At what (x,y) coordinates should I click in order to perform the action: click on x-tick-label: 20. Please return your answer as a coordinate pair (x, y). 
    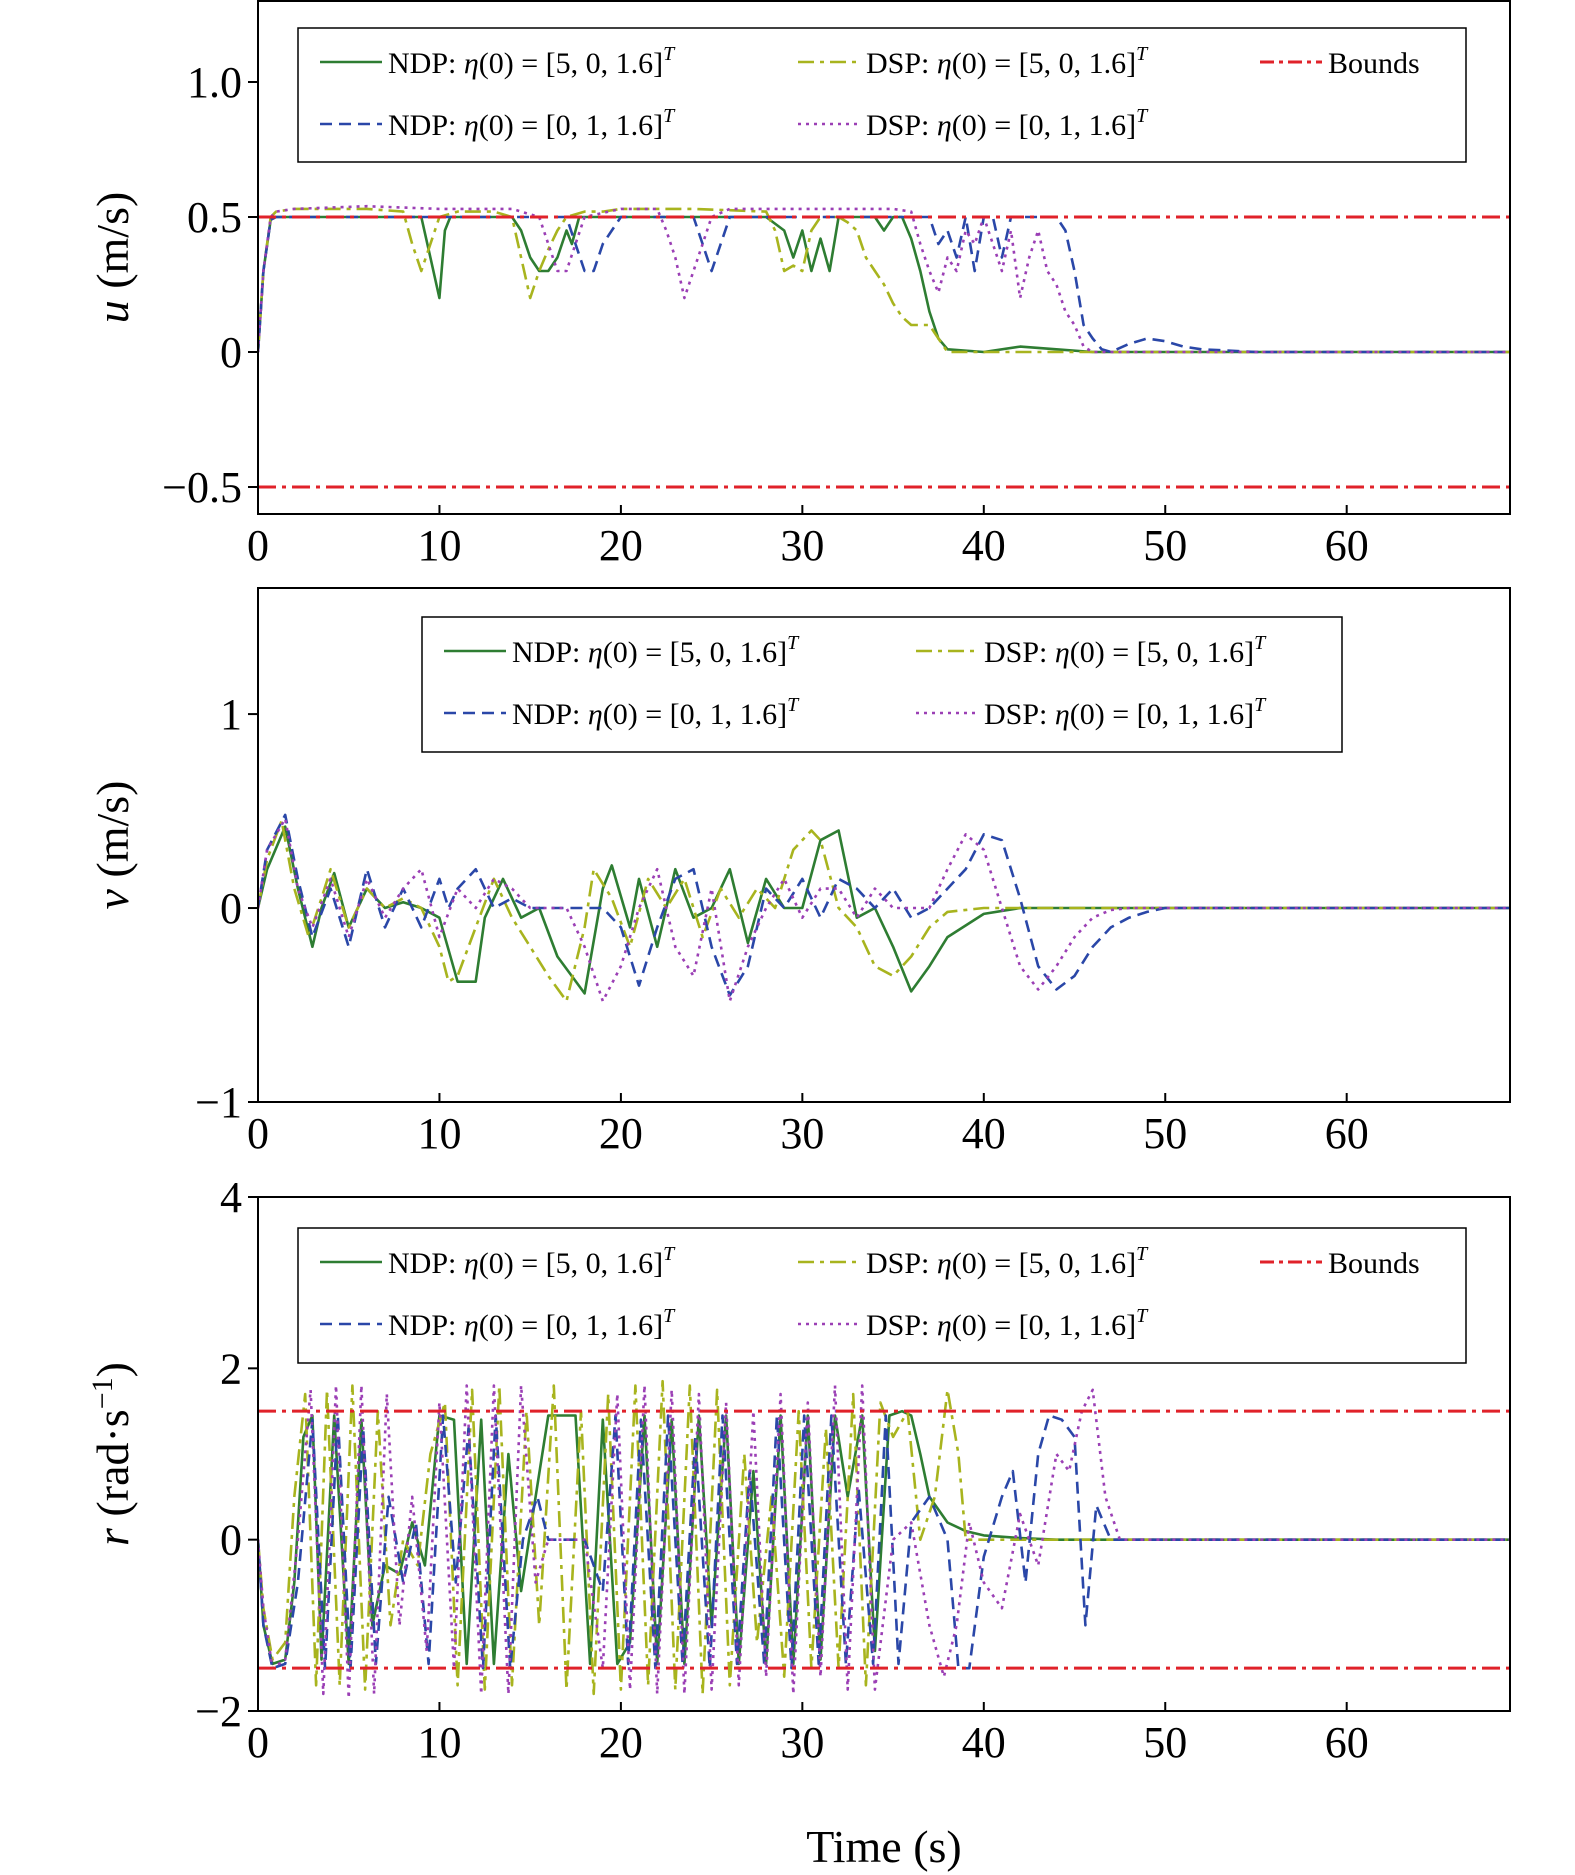
    Looking at the image, I should click on (621, 545).